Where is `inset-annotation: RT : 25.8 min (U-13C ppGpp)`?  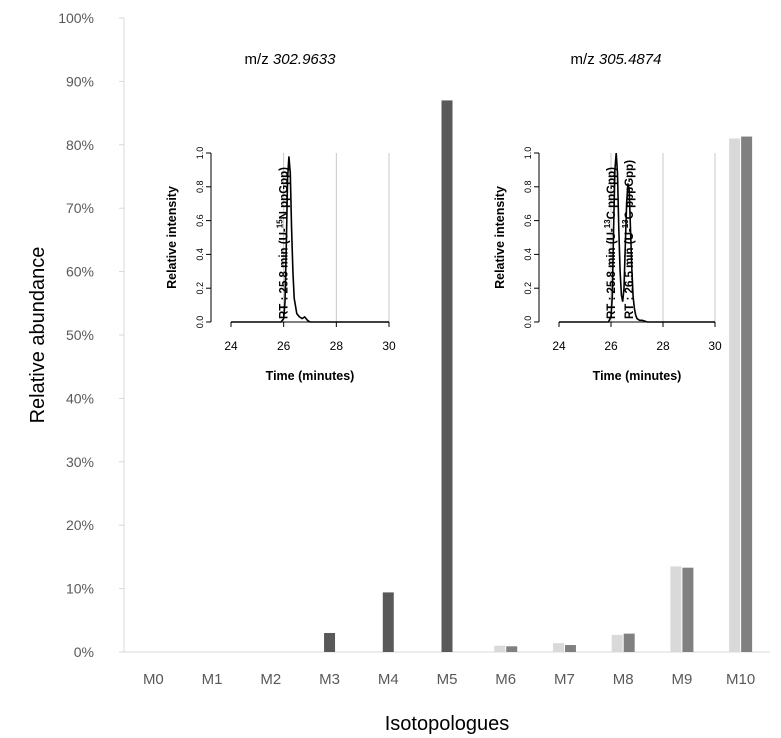 inset-annotation: RT : 25.8 min (U-13C ppGpp) is located at coordinates (610, 243).